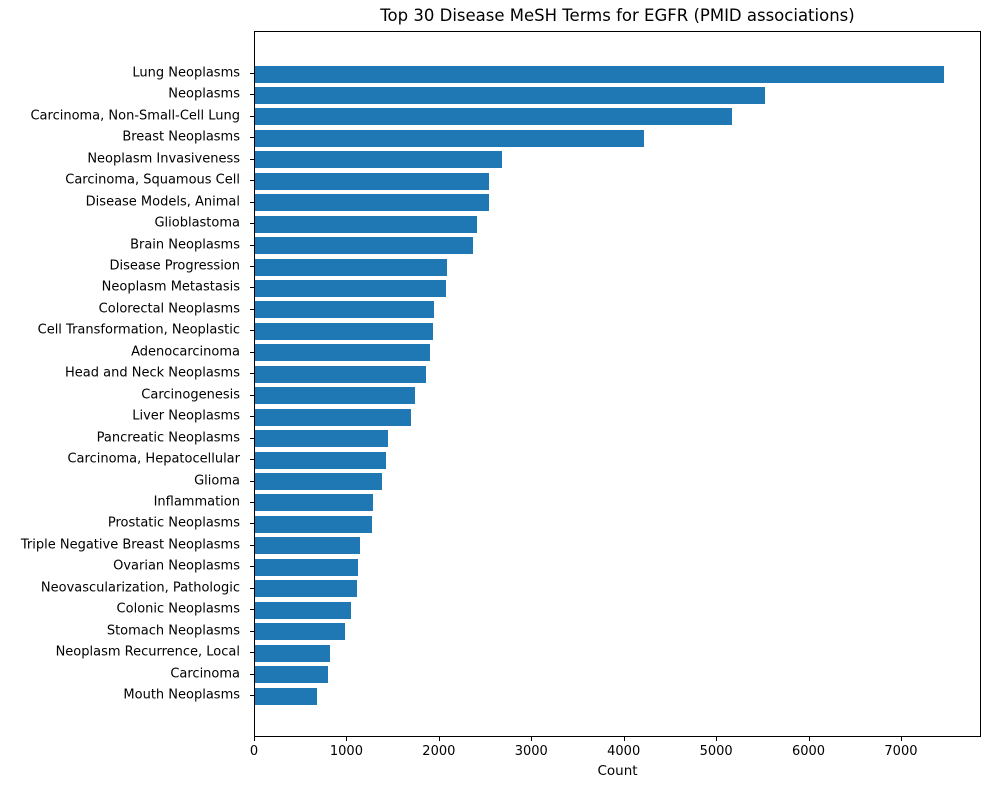 Image resolution: width=990 pixels, height=790 pixels. I want to click on y-tick-label: Neovascularization, Pathologic, so click(140, 588).